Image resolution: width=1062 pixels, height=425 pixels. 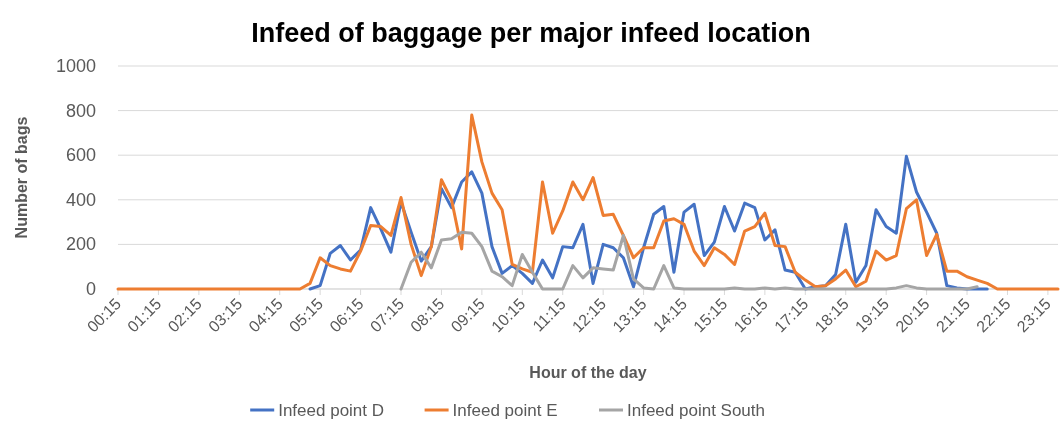 What do you see at coordinates (588, 372) in the screenshot?
I see `x-axis-title: Hour of the day` at bounding box center [588, 372].